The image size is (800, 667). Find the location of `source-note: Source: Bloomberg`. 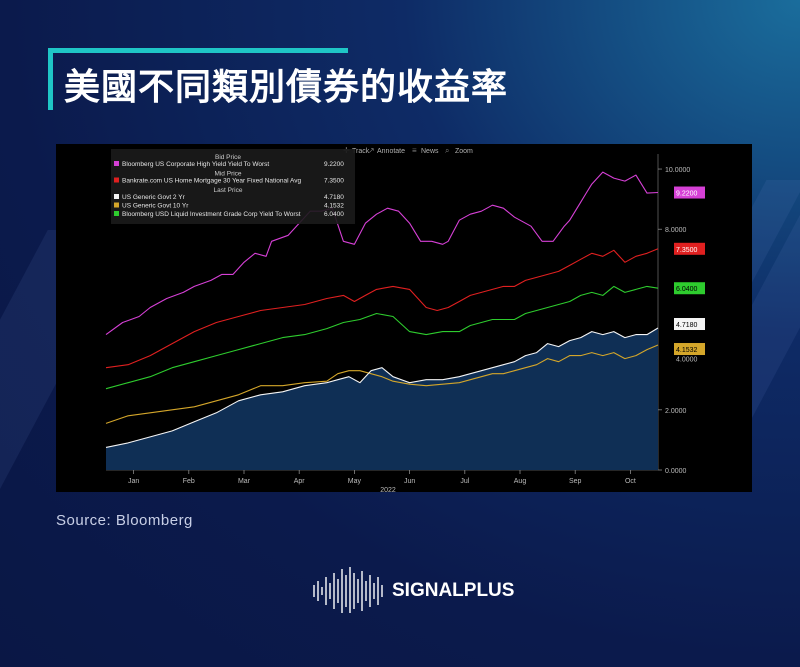

source-note: Source: Bloomberg is located at coordinates (124, 520).